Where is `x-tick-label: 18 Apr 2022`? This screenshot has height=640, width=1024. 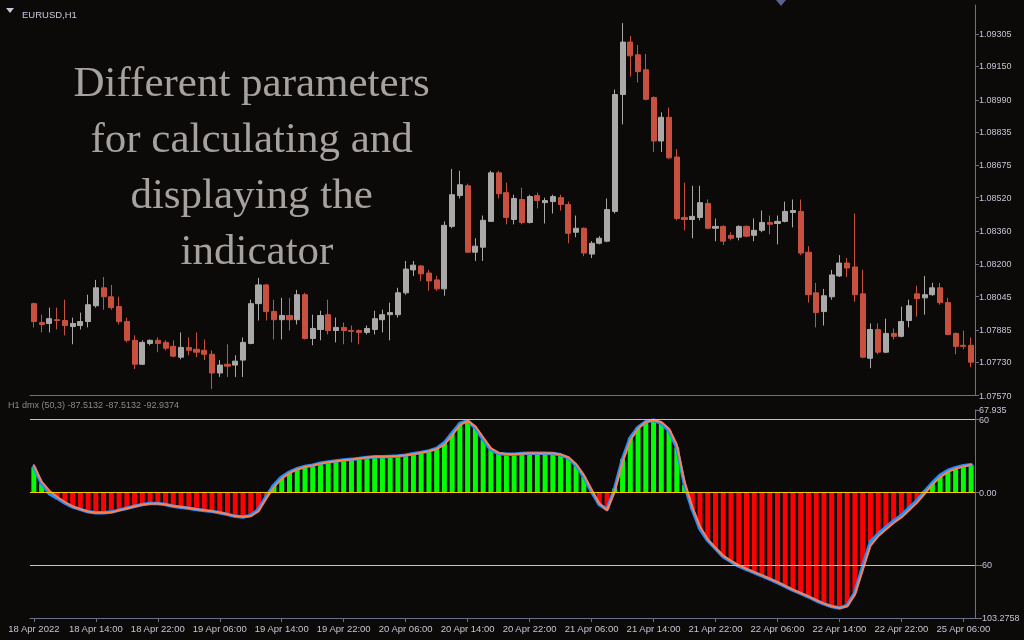 x-tick-label: 18 Apr 2022 is located at coordinates (34, 628).